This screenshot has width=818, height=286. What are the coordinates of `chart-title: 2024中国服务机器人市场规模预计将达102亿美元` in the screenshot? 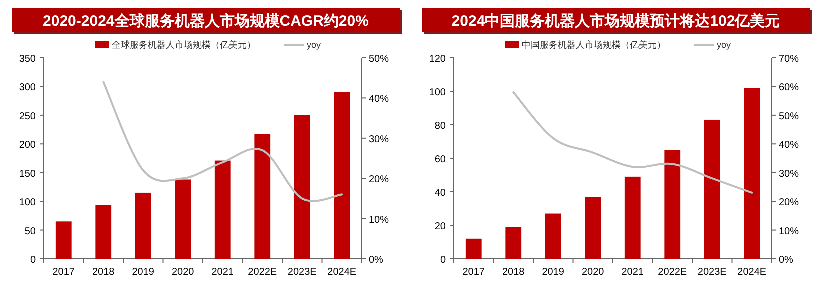 It's located at (616, 21).